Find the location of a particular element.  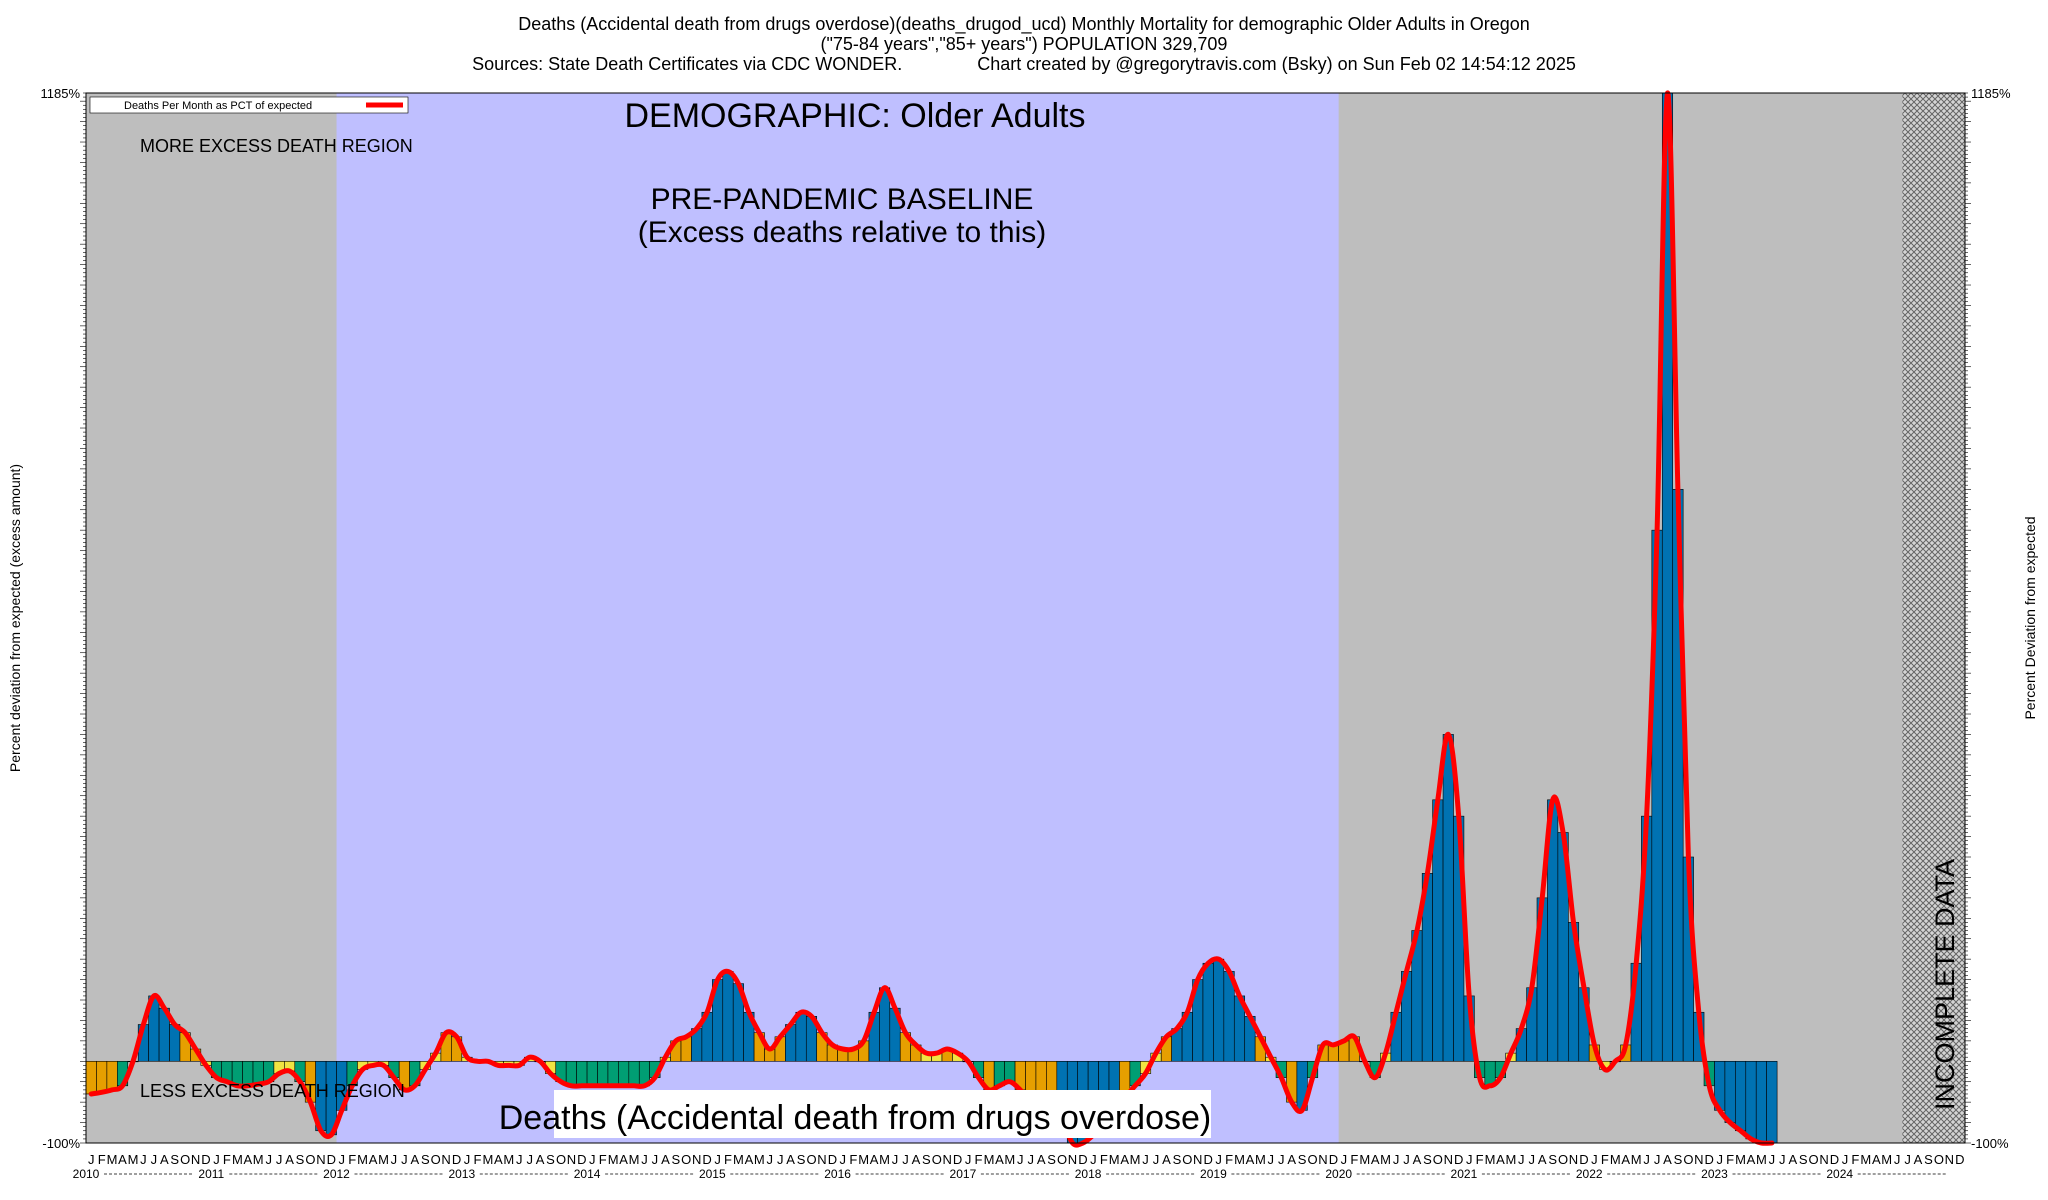

x-year-label: 2024 is located at coordinates (1839, 1174).